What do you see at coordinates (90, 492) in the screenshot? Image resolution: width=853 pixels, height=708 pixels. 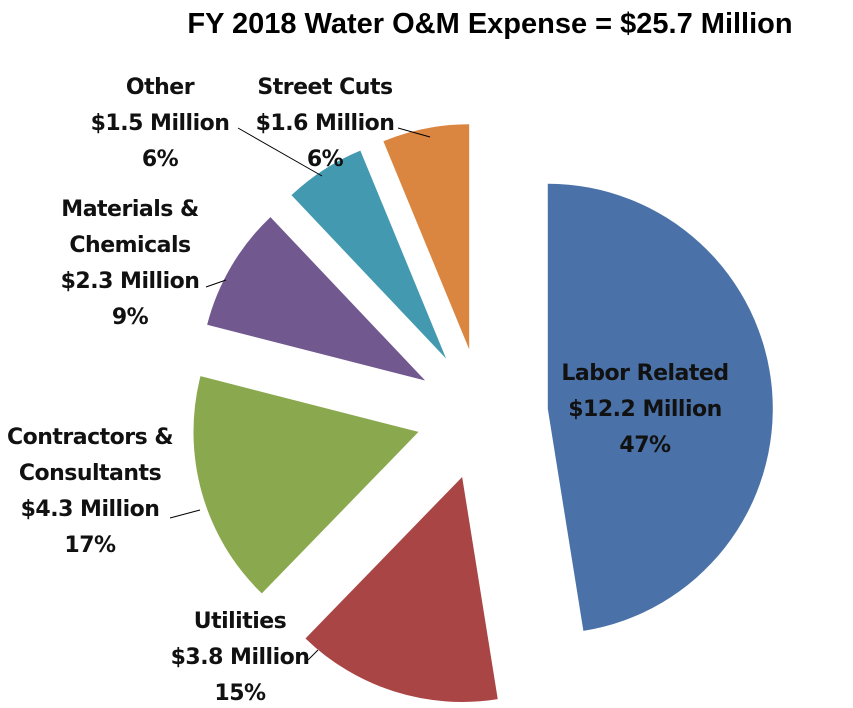 I see `slice-label: Contractors & Consultants $4.3 Million 17%` at bounding box center [90, 492].